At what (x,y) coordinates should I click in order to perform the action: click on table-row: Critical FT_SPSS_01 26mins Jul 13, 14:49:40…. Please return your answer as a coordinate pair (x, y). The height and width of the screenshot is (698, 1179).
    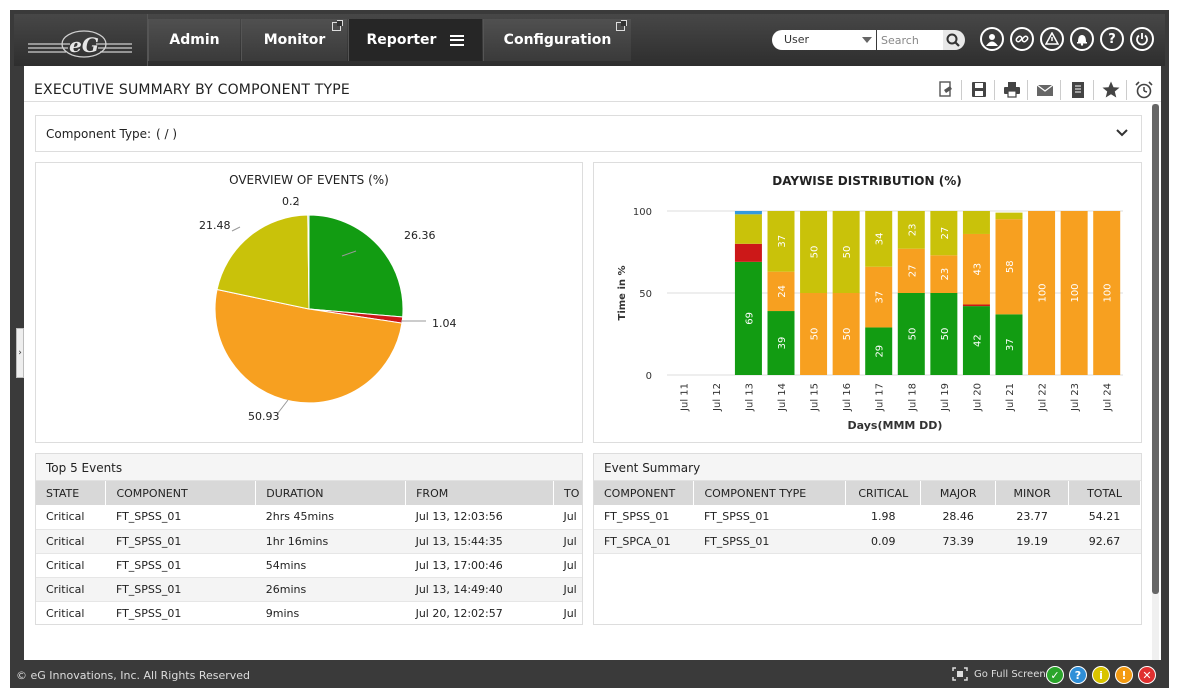
    Looking at the image, I should click on (309, 589).